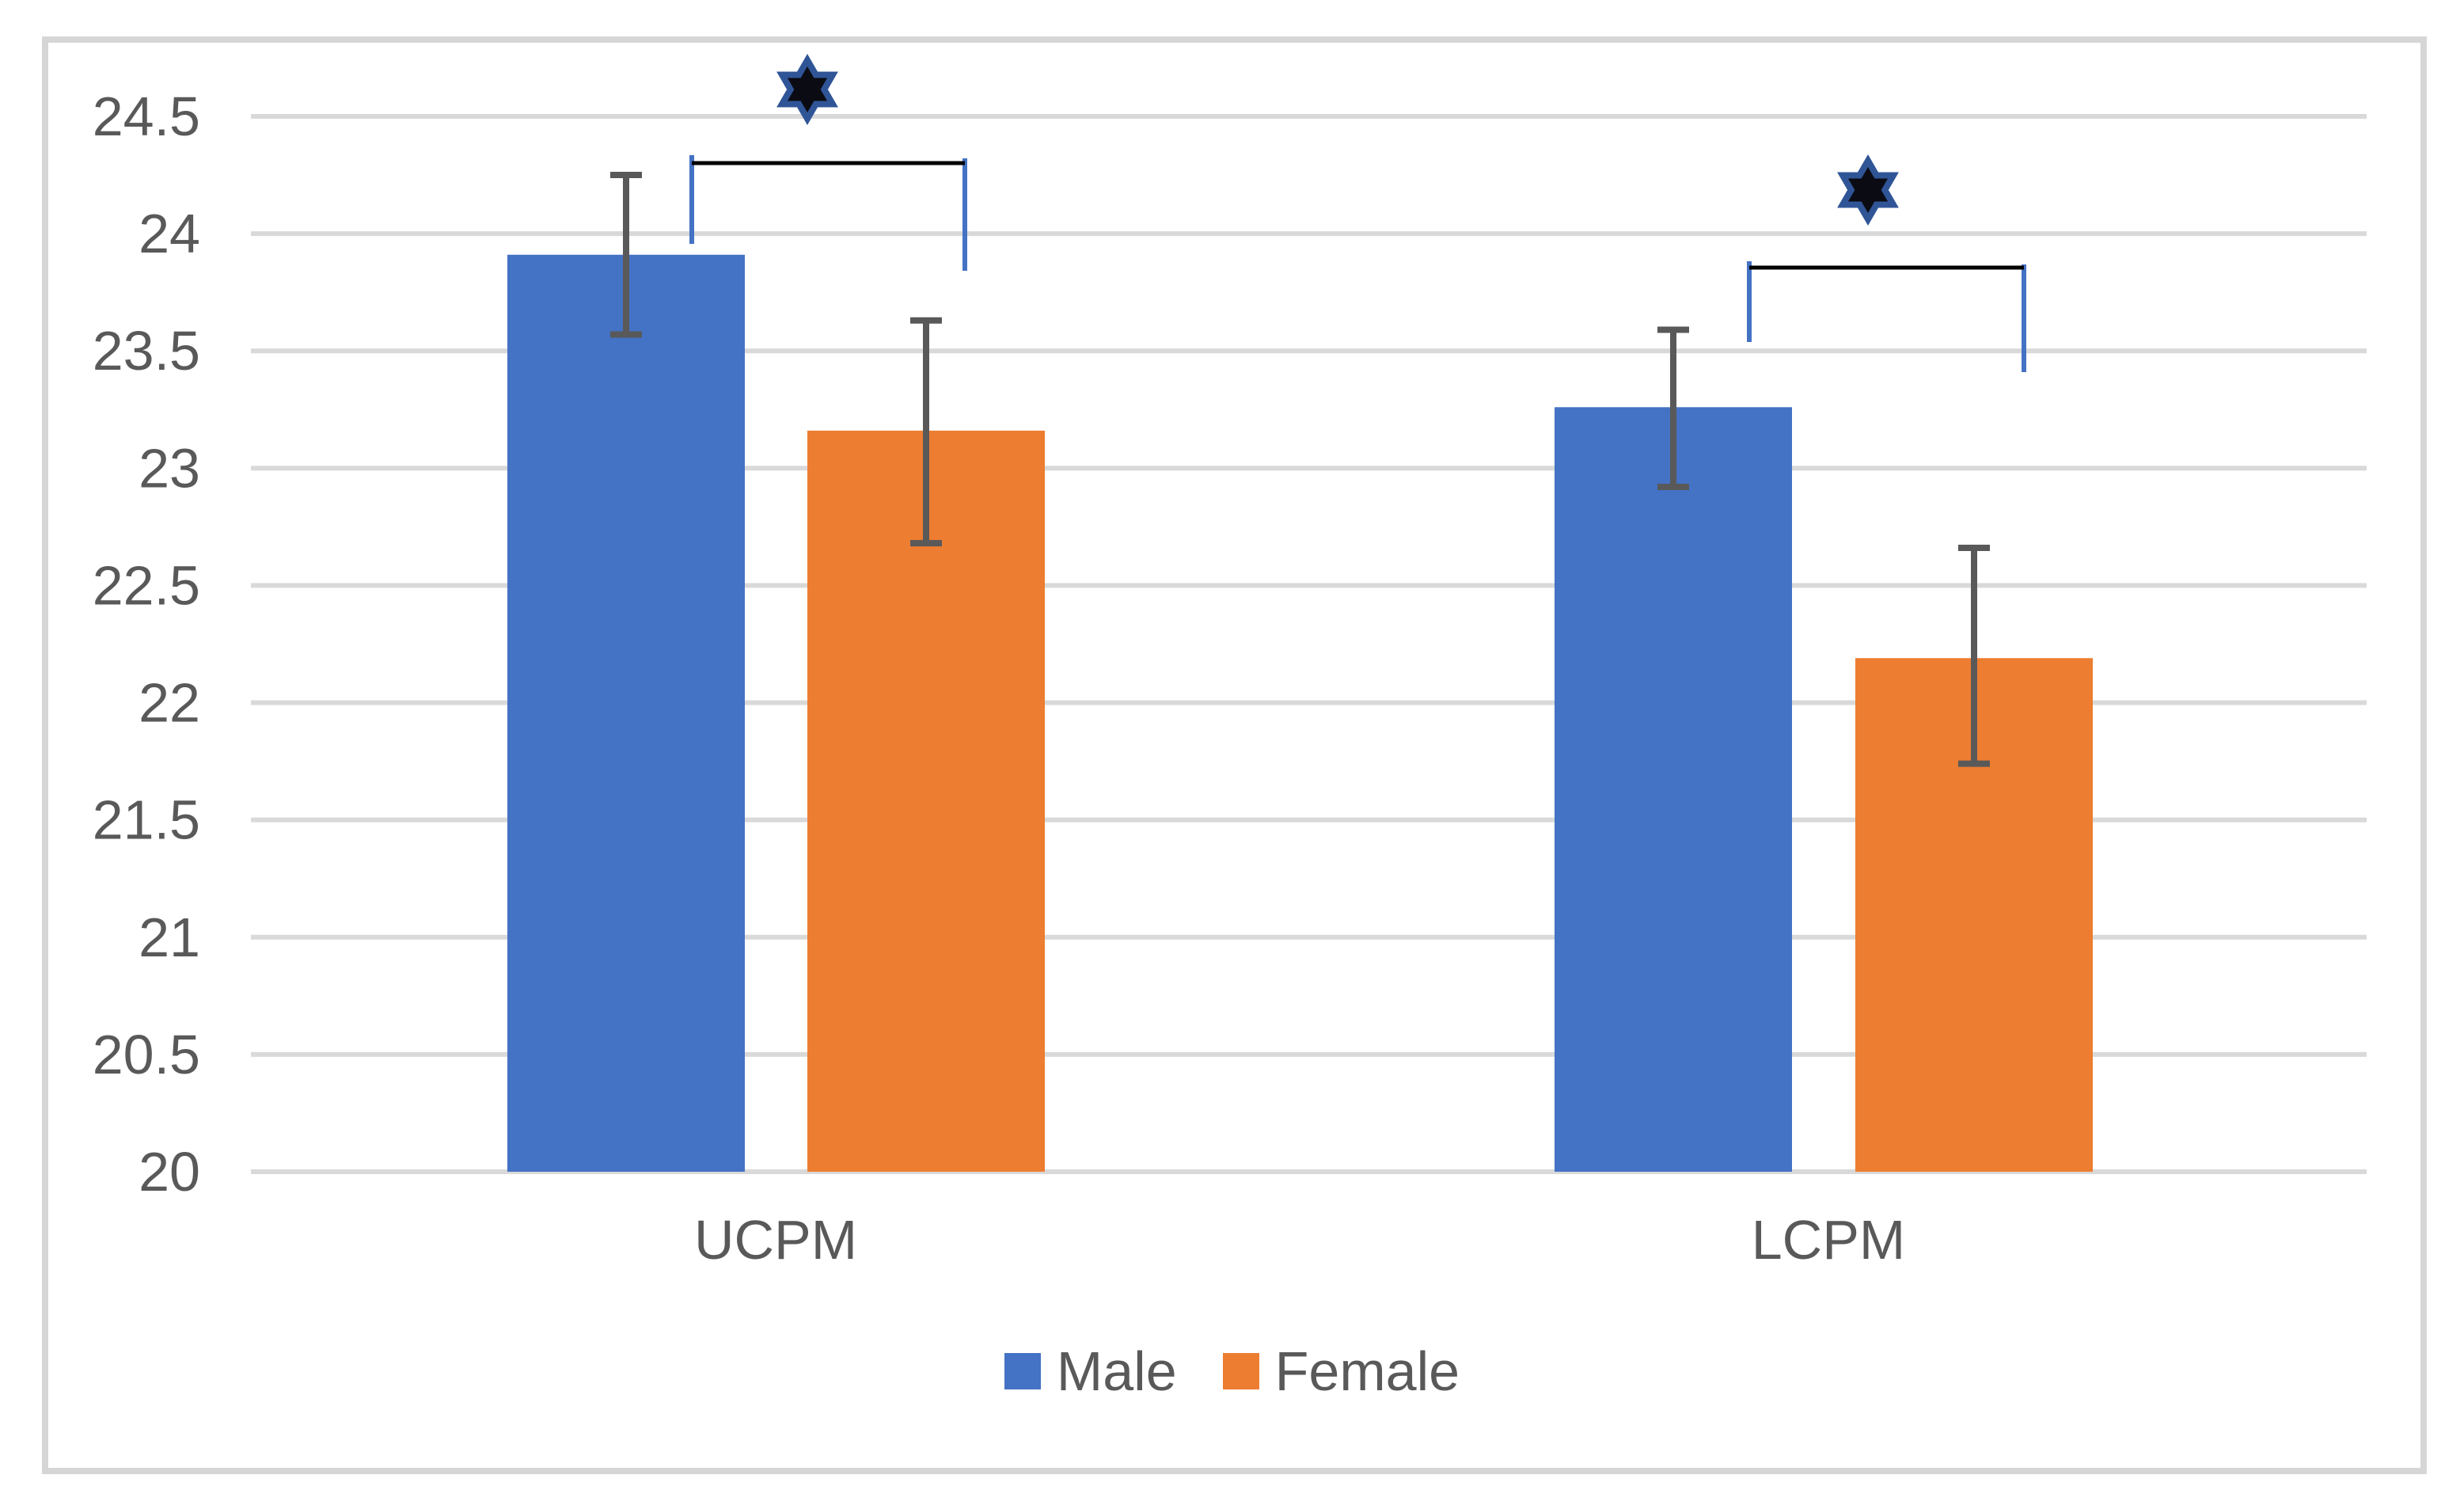 The width and height of the screenshot is (2464, 1509). I want to click on legend-item-male: Male, so click(1090, 1371).